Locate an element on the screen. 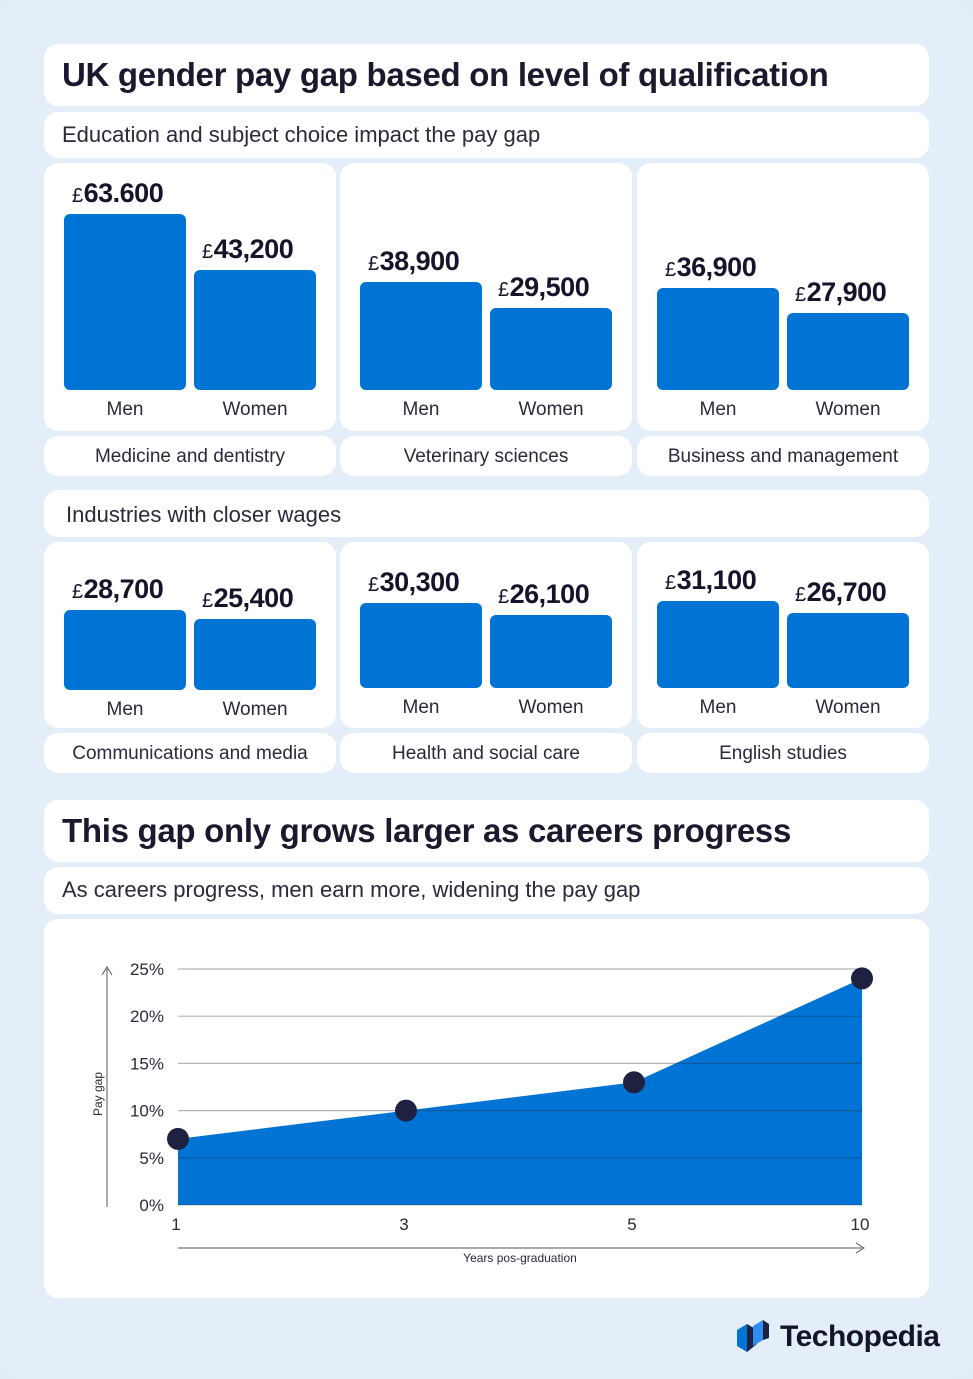 The height and width of the screenshot is (1379, 973). category-label: Veterinary sciences is located at coordinates (486, 456).